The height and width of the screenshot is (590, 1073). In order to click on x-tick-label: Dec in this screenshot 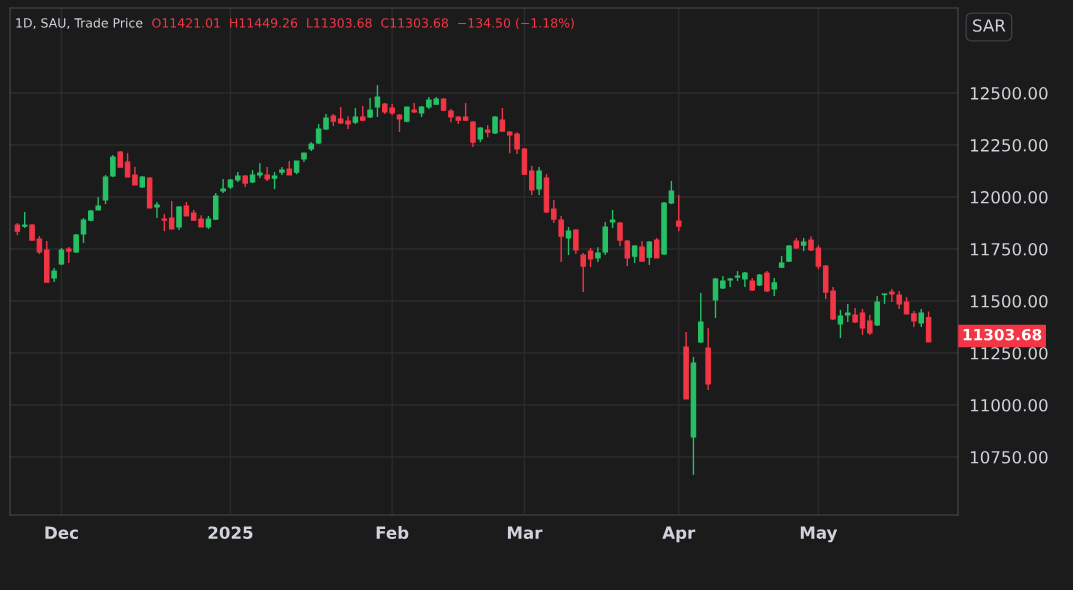, I will do `click(61, 533)`.